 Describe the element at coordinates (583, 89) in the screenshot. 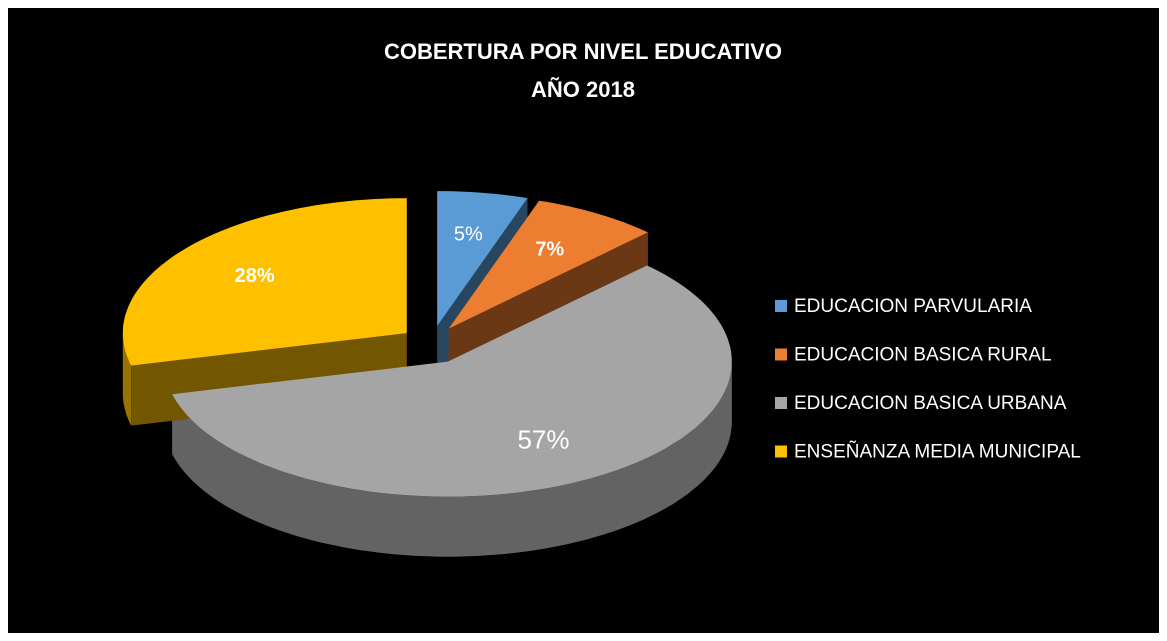

I see `chart-subtitle: AÑO 2018` at that location.